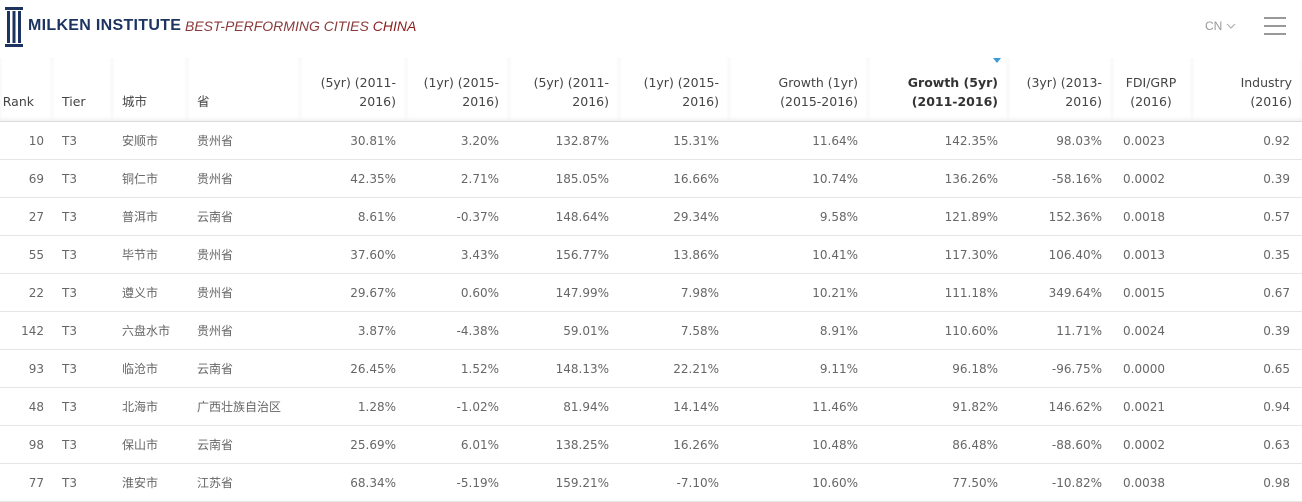  I want to click on column-header: (3yr) (2013- 2016), so click(1060, 90).